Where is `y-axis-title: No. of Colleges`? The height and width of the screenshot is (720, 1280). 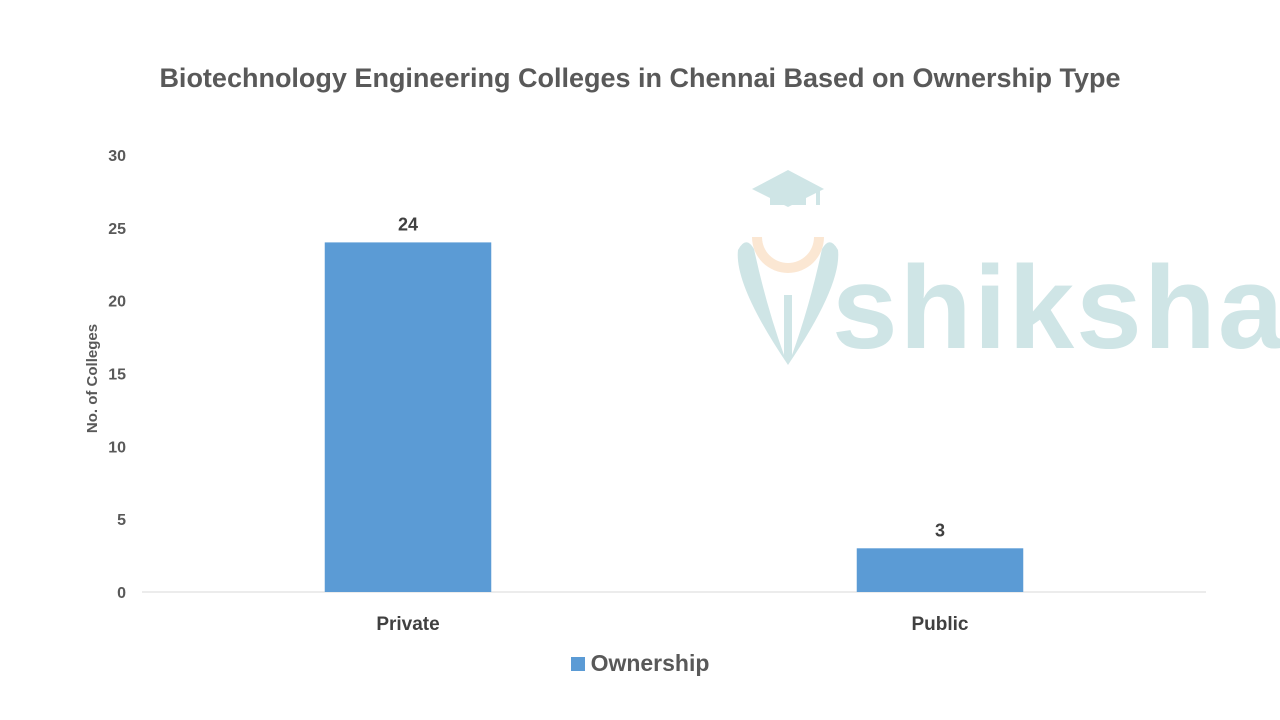
y-axis-title: No. of Colleges is located at coordinates (92, 378).